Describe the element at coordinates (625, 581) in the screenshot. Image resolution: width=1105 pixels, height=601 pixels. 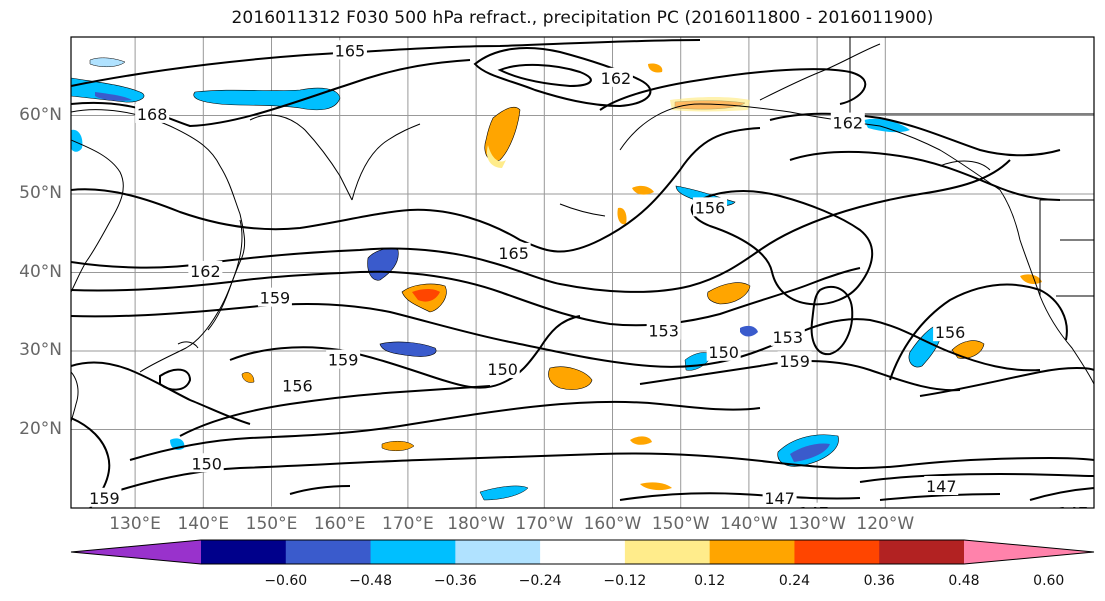
I see `colorbar-tick-label: −0.12` at that location.